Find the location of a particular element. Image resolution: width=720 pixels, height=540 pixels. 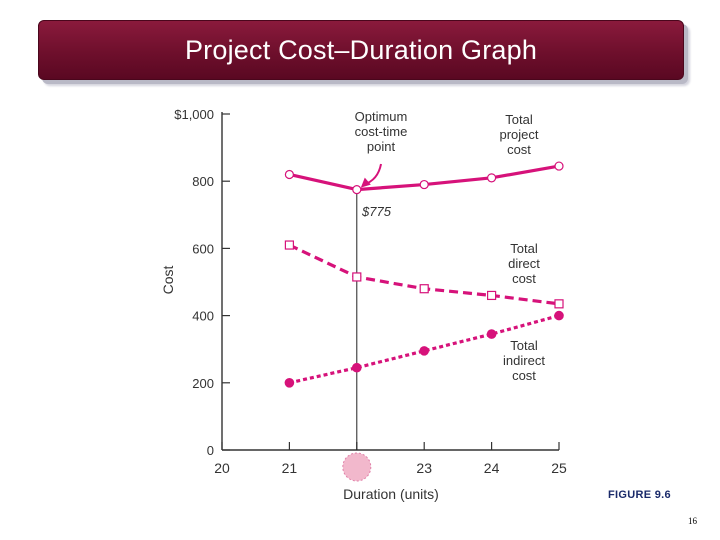

highlight-tick-circle is located at coordinates (357, 467).